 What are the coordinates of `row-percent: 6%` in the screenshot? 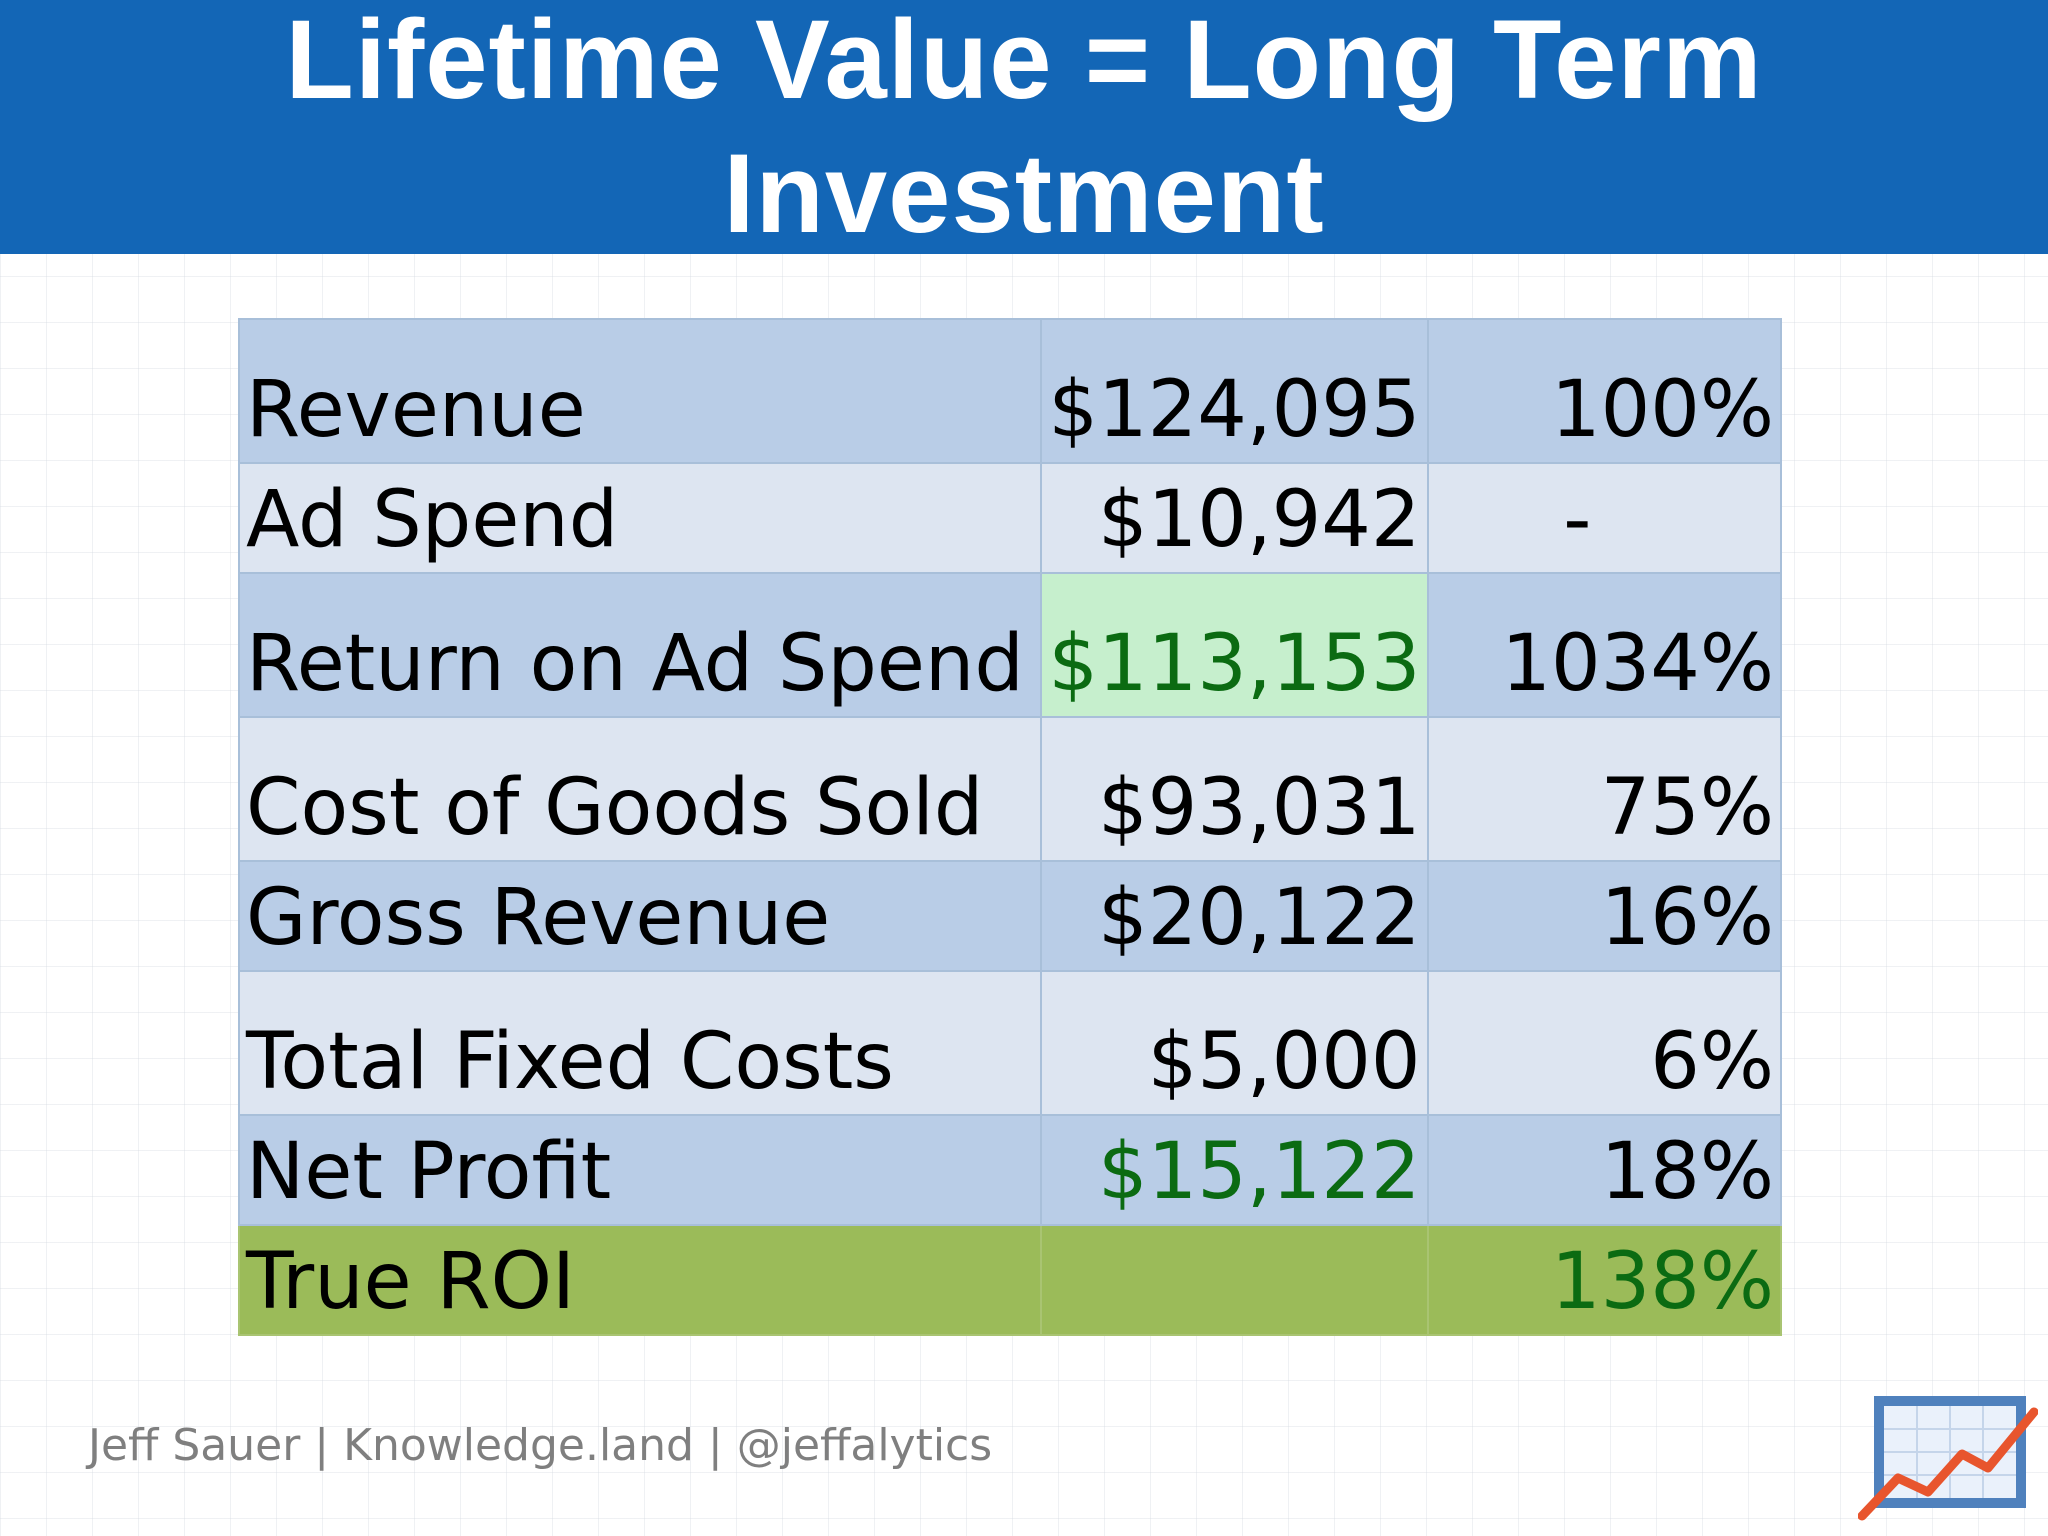 It's located at (1604, 1043).